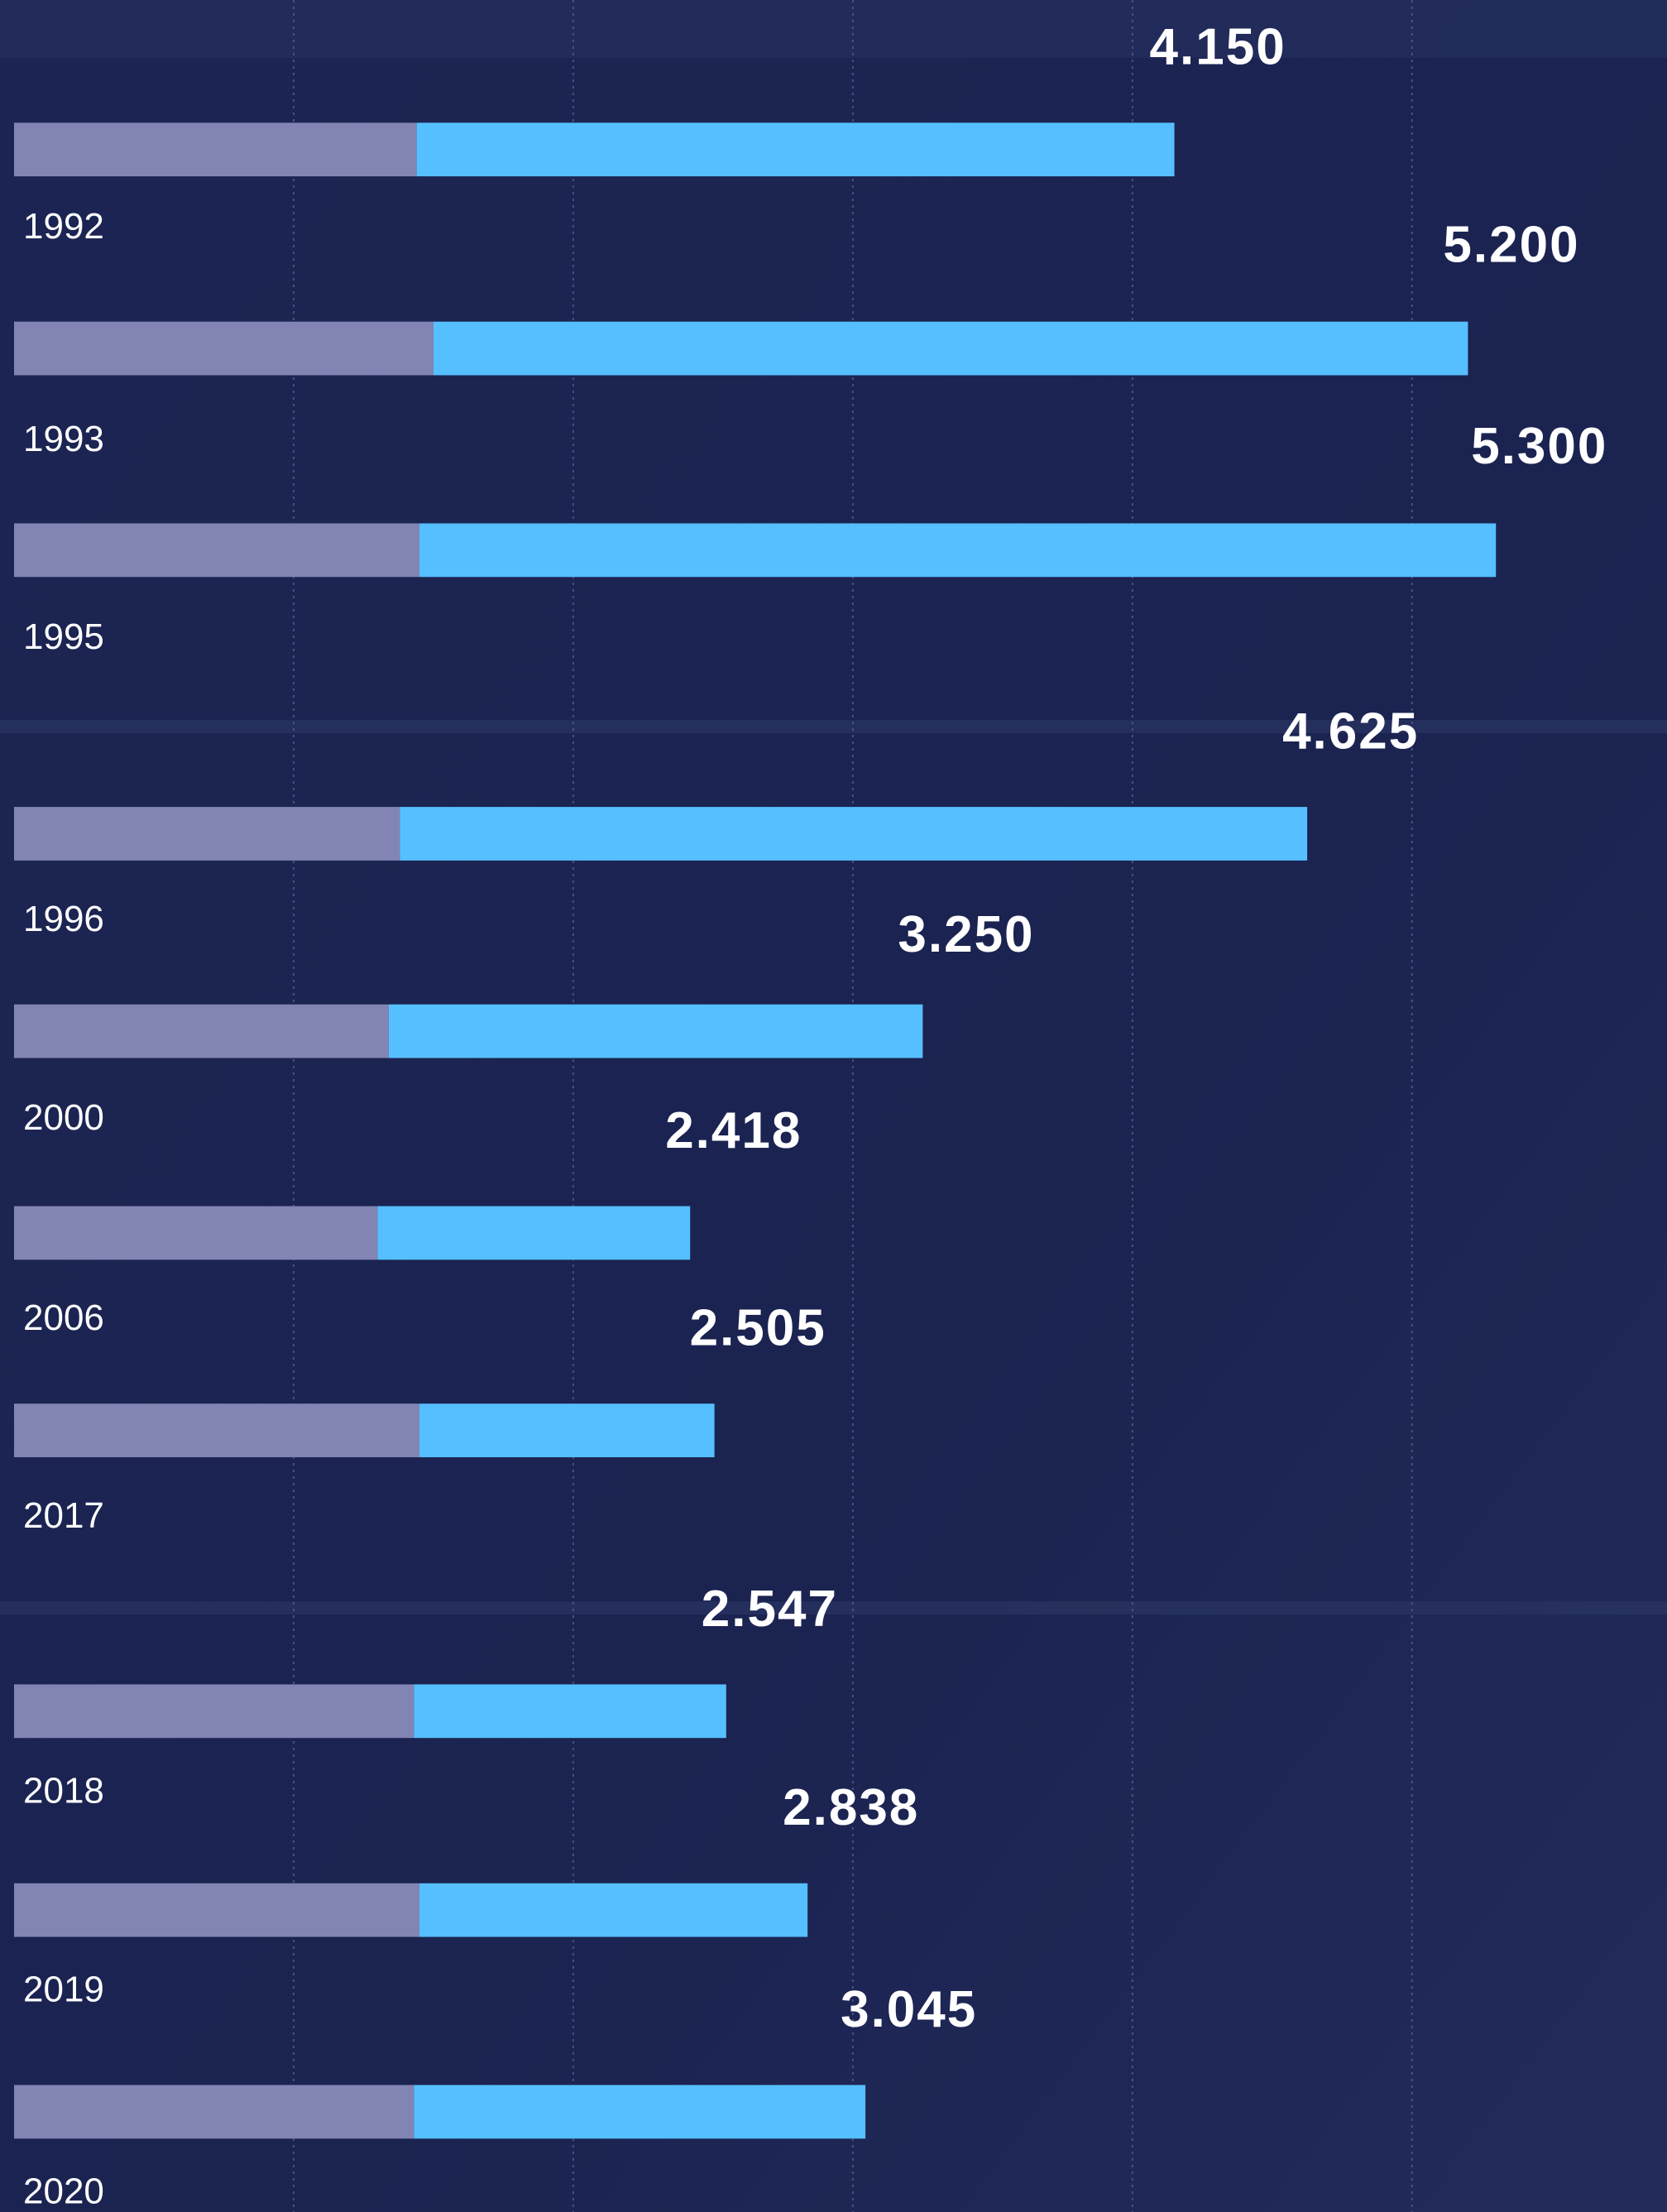 The width and height of the screenshot is (1667, 2212). Describe the element at coordinates (63, 439) in the screenshot. I see `category-label: 1993` at that location.